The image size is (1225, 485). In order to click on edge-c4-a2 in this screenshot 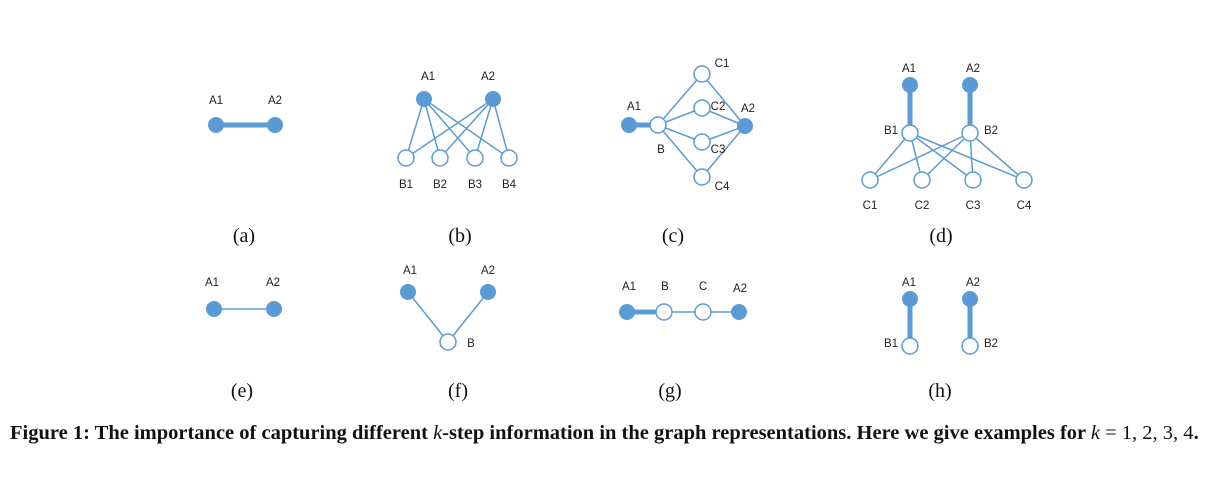, I will do `click(723, 151)`.